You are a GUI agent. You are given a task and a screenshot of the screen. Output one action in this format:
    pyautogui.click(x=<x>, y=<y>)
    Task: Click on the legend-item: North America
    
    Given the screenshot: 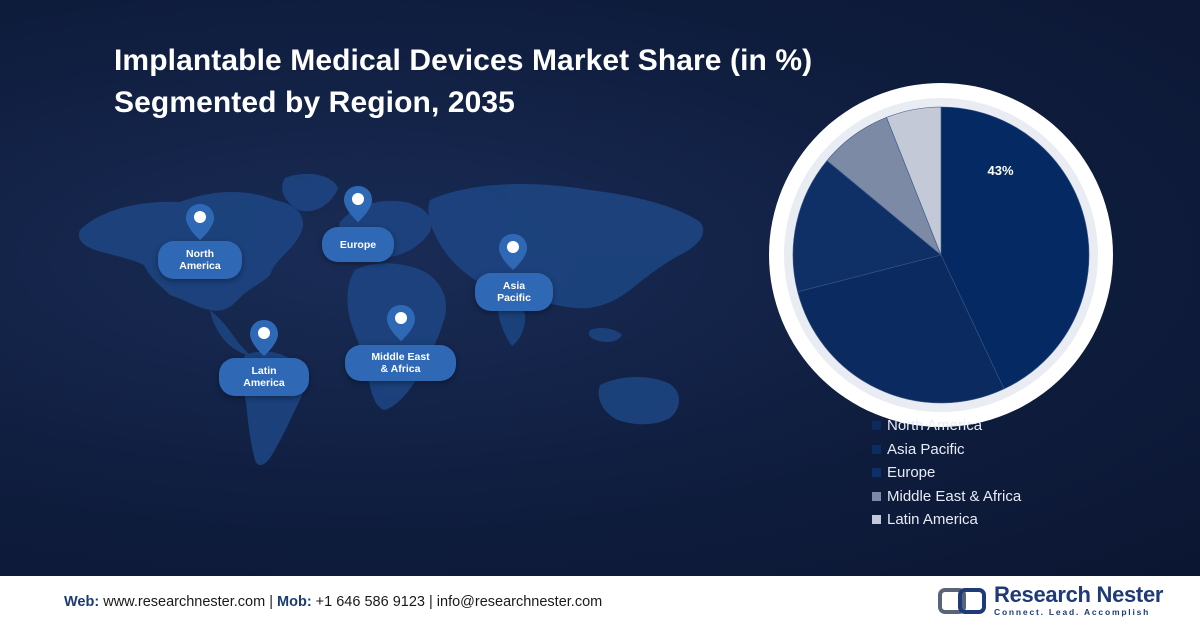 What is the action you would take?
    pyautogui.click(x=946, y=426)
    